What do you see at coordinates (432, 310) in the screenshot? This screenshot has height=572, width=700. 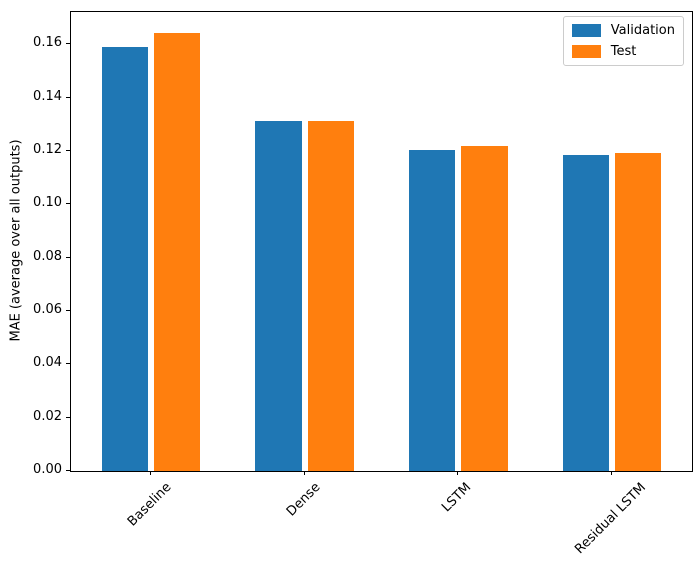 I see `bar-validation-lstm` at bounding box center [432, 310].